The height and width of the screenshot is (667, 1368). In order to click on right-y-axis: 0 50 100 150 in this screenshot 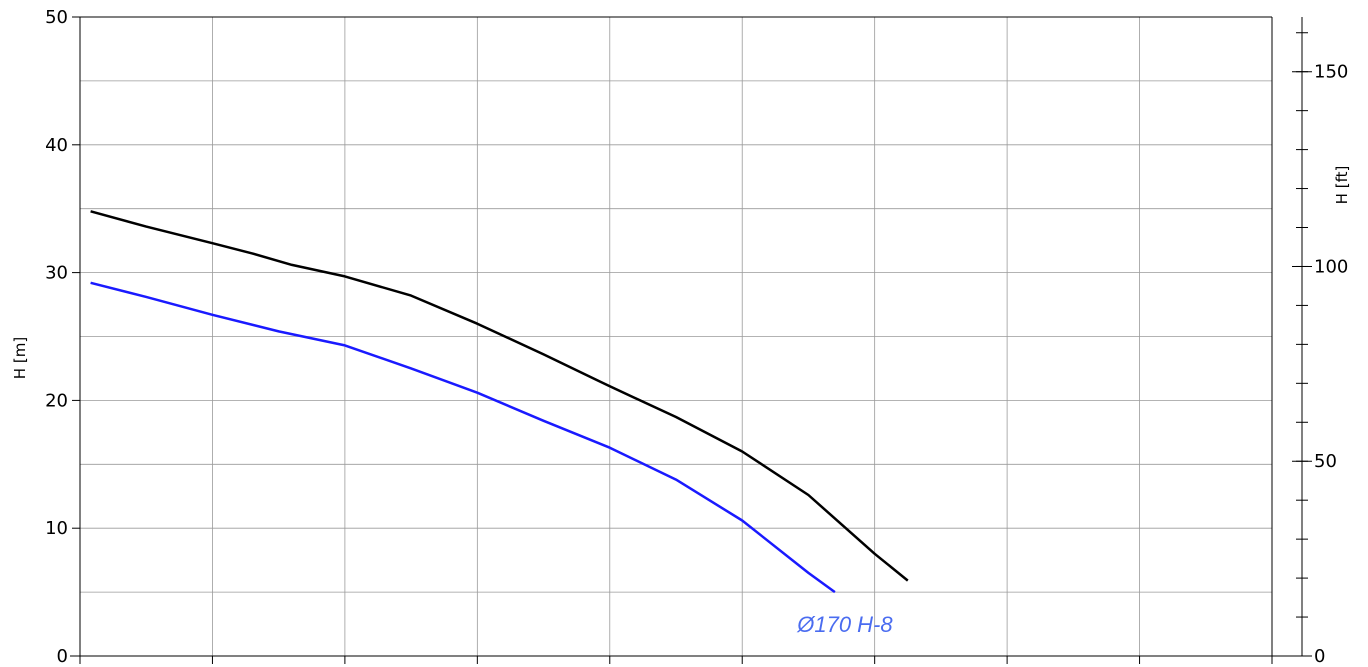, I will do `click(1320, 342)`.